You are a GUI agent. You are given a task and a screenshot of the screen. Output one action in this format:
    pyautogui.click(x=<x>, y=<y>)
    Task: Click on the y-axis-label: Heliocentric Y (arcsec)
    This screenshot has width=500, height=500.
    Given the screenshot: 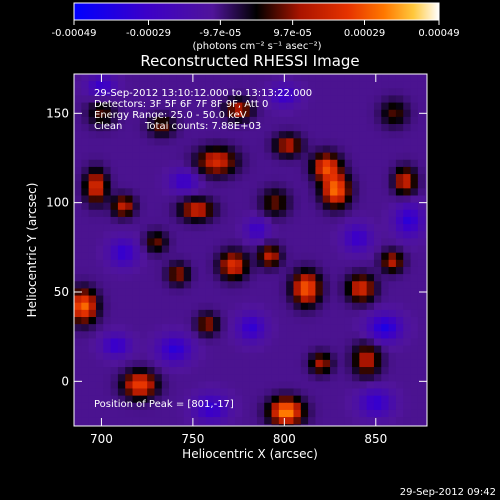 What is the action you would take?
    pyautogui.click(x=32, y=250)
    